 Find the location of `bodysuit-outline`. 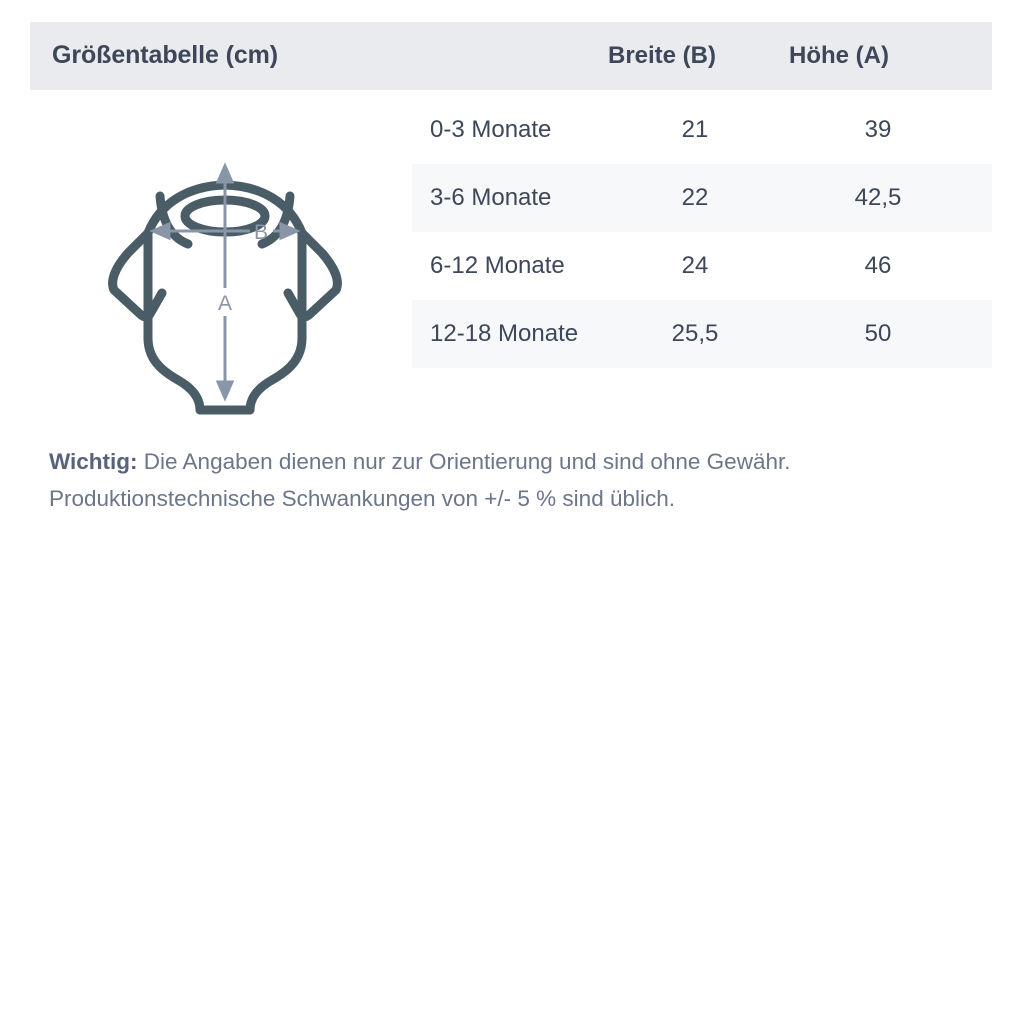

bodysuit-outline is located at coordinates (225, 297).